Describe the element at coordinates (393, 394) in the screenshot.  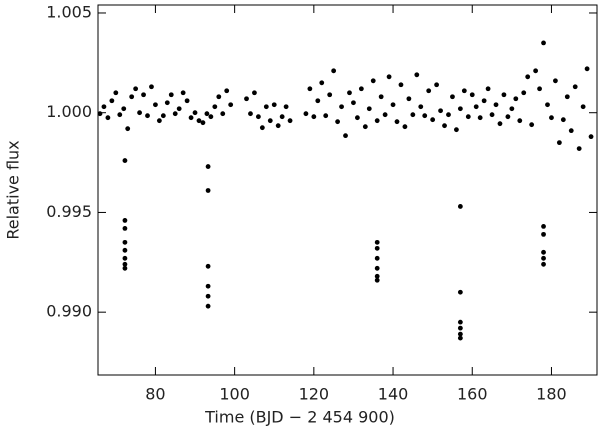
I see `x-tick-label: 140` at that location.